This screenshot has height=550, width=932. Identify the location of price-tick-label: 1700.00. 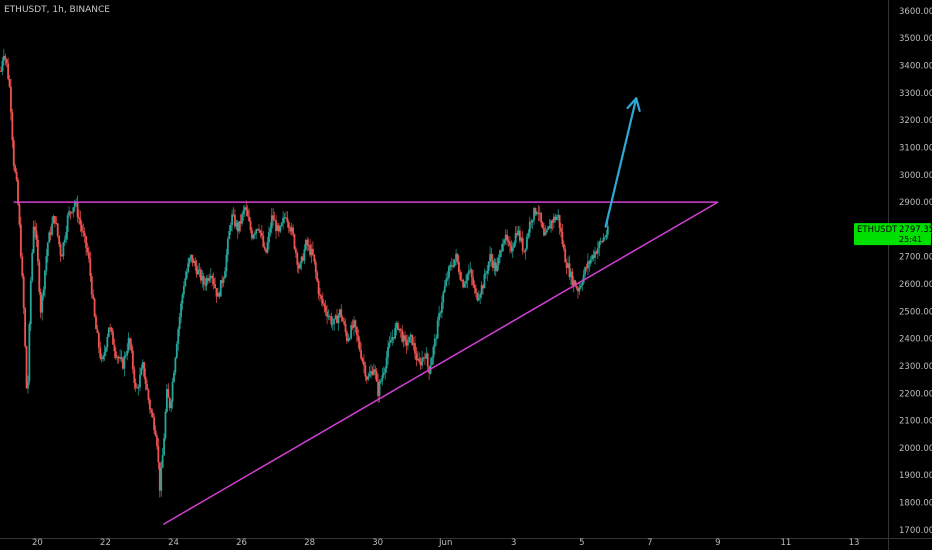
(915, 531).